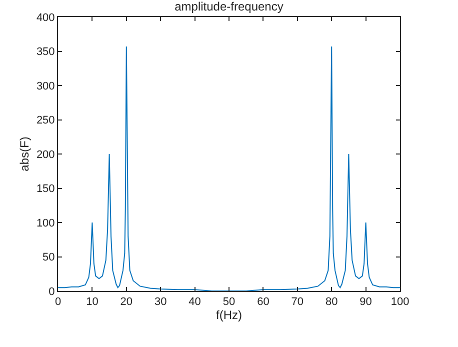 The height and width of the screenshot is (347, 458). Describe the element at coordinates (400, 302) in the screenshot. I see `x-tick-label: 100` at that location.